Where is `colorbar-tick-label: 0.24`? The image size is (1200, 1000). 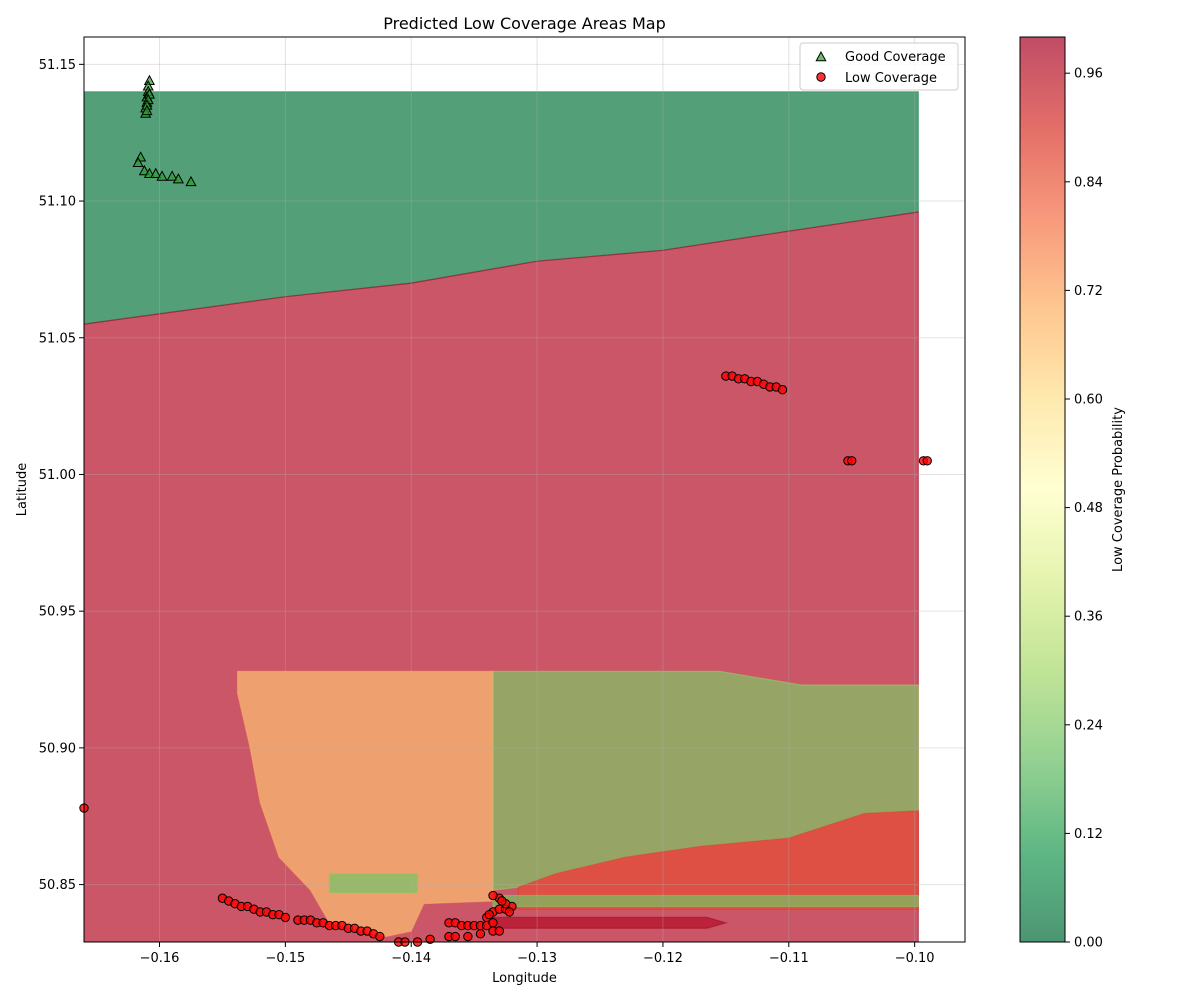 colorbar-tick-label: 0.24 is located at coordinates (1088, 725).